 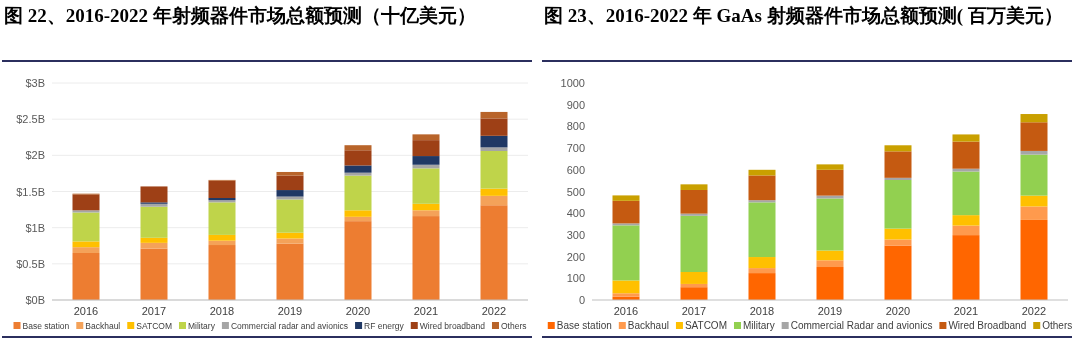 I want to click on y-tick-label: $2.5B, so click(x=30, y=119).